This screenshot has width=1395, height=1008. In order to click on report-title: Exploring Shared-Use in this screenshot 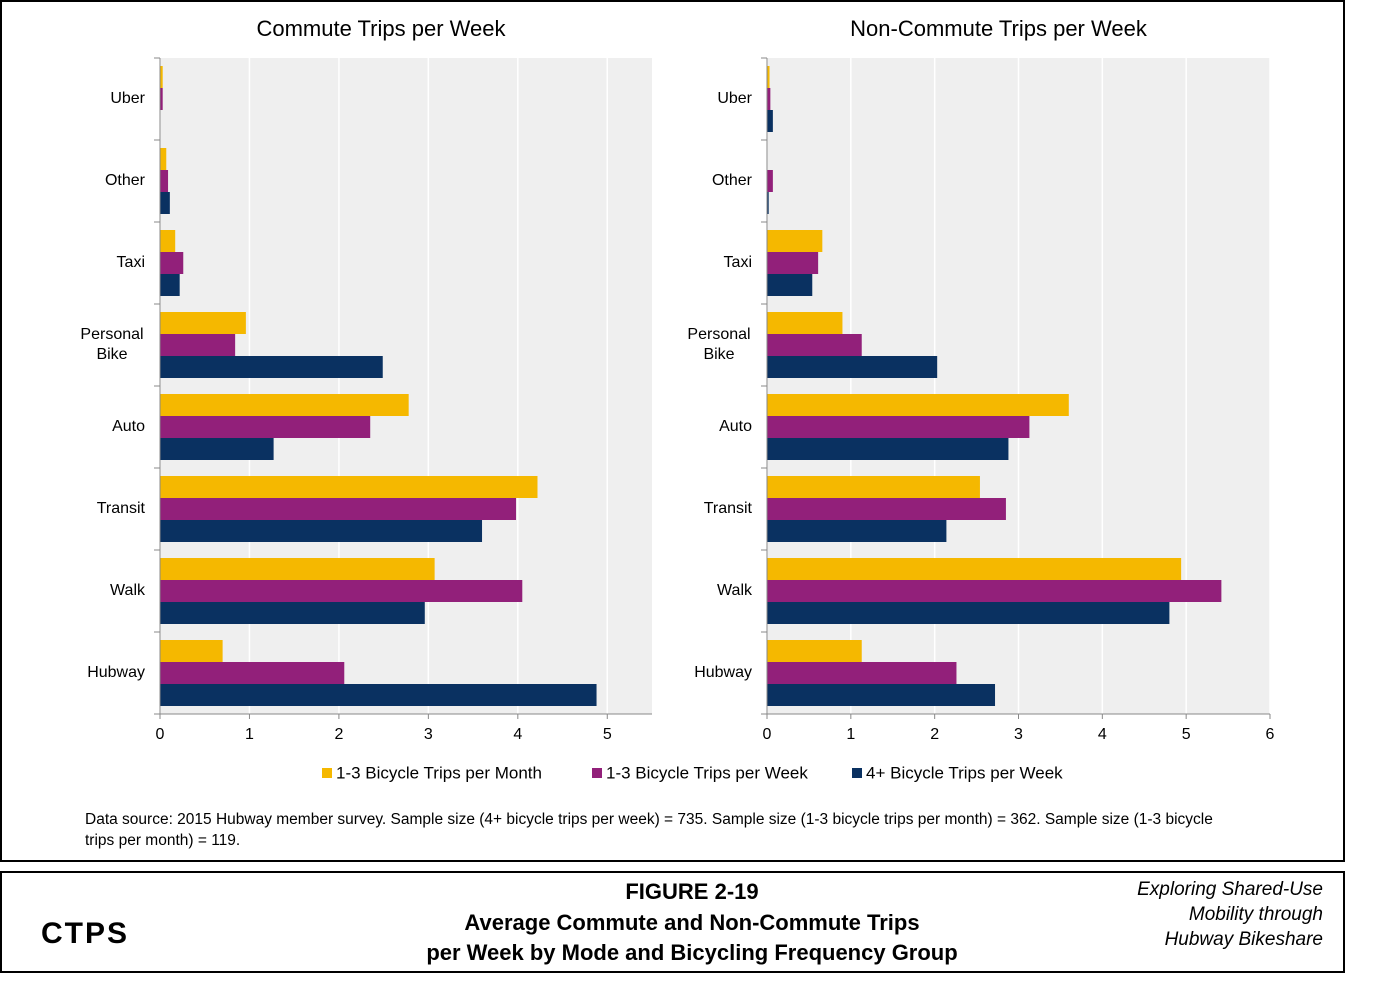, I will do `click(1230, 889)`.